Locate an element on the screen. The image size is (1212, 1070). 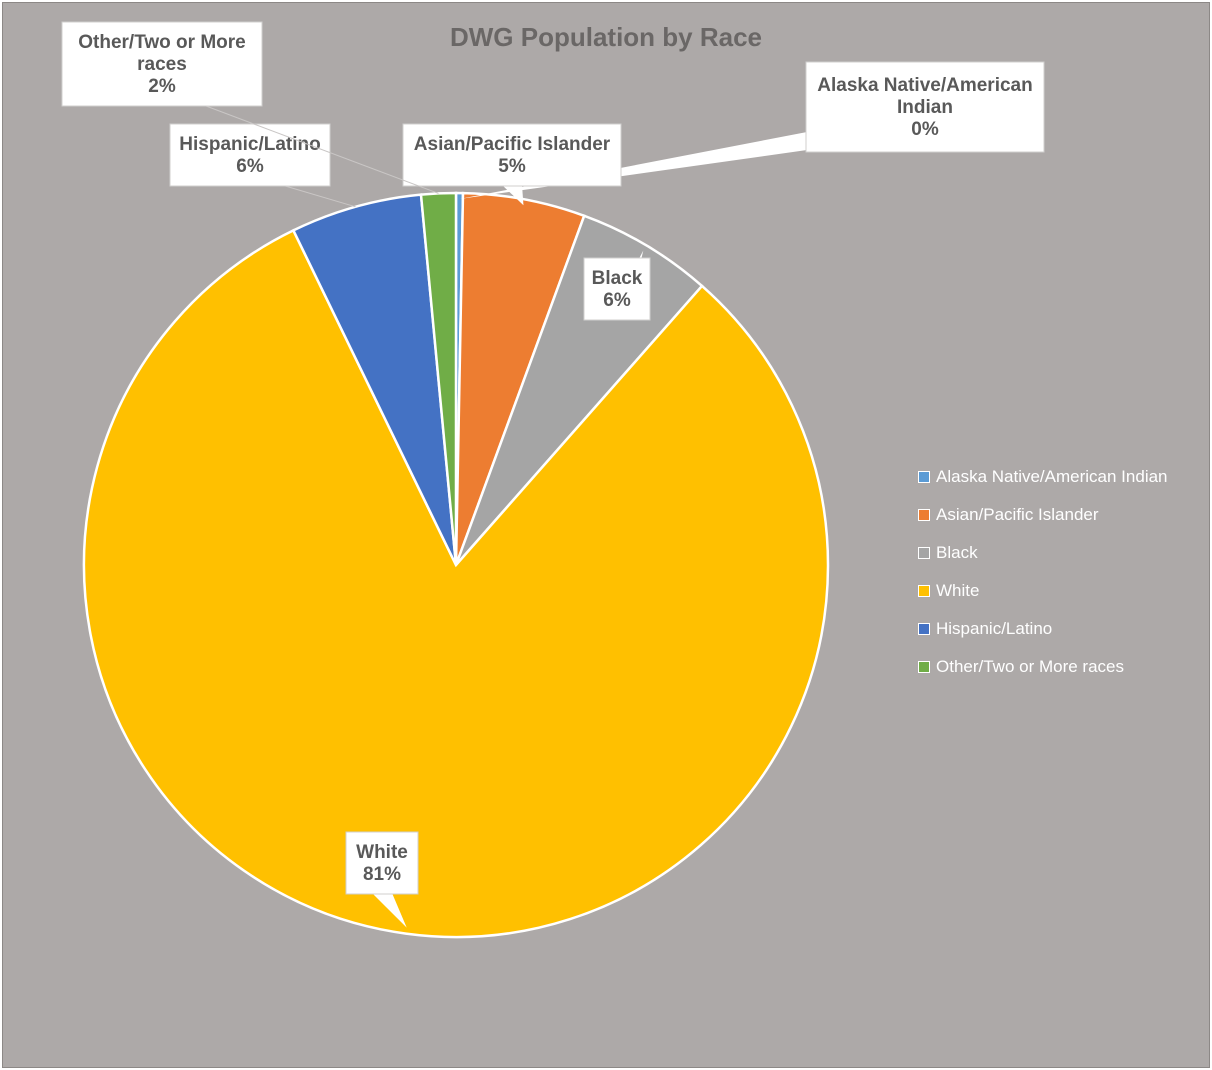
callout-box-white is located at coordinates (382, 863).